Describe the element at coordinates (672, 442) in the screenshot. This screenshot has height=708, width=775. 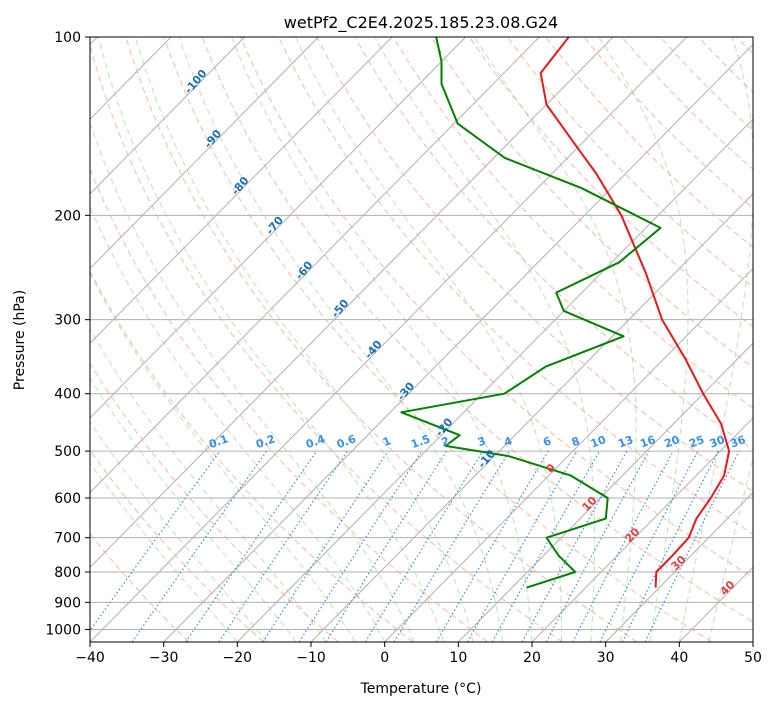
I see `mixing-ratio-label: 20` at that location.